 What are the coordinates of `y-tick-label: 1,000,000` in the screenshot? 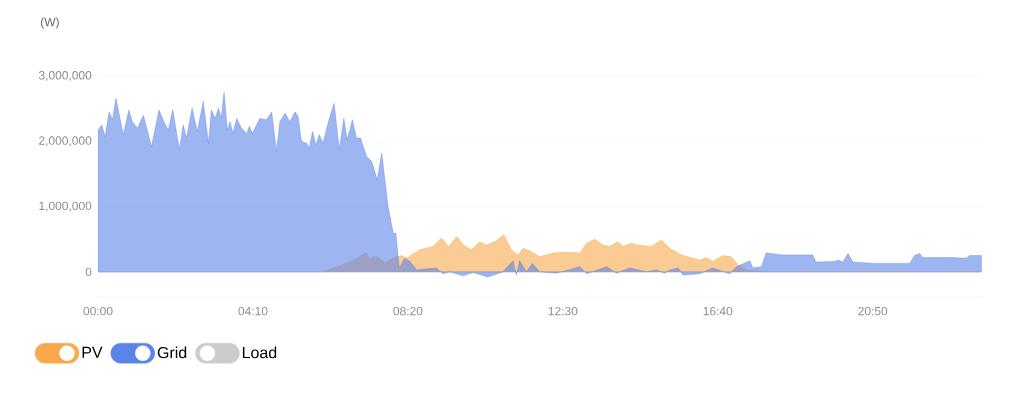 It's located at (65, 206).